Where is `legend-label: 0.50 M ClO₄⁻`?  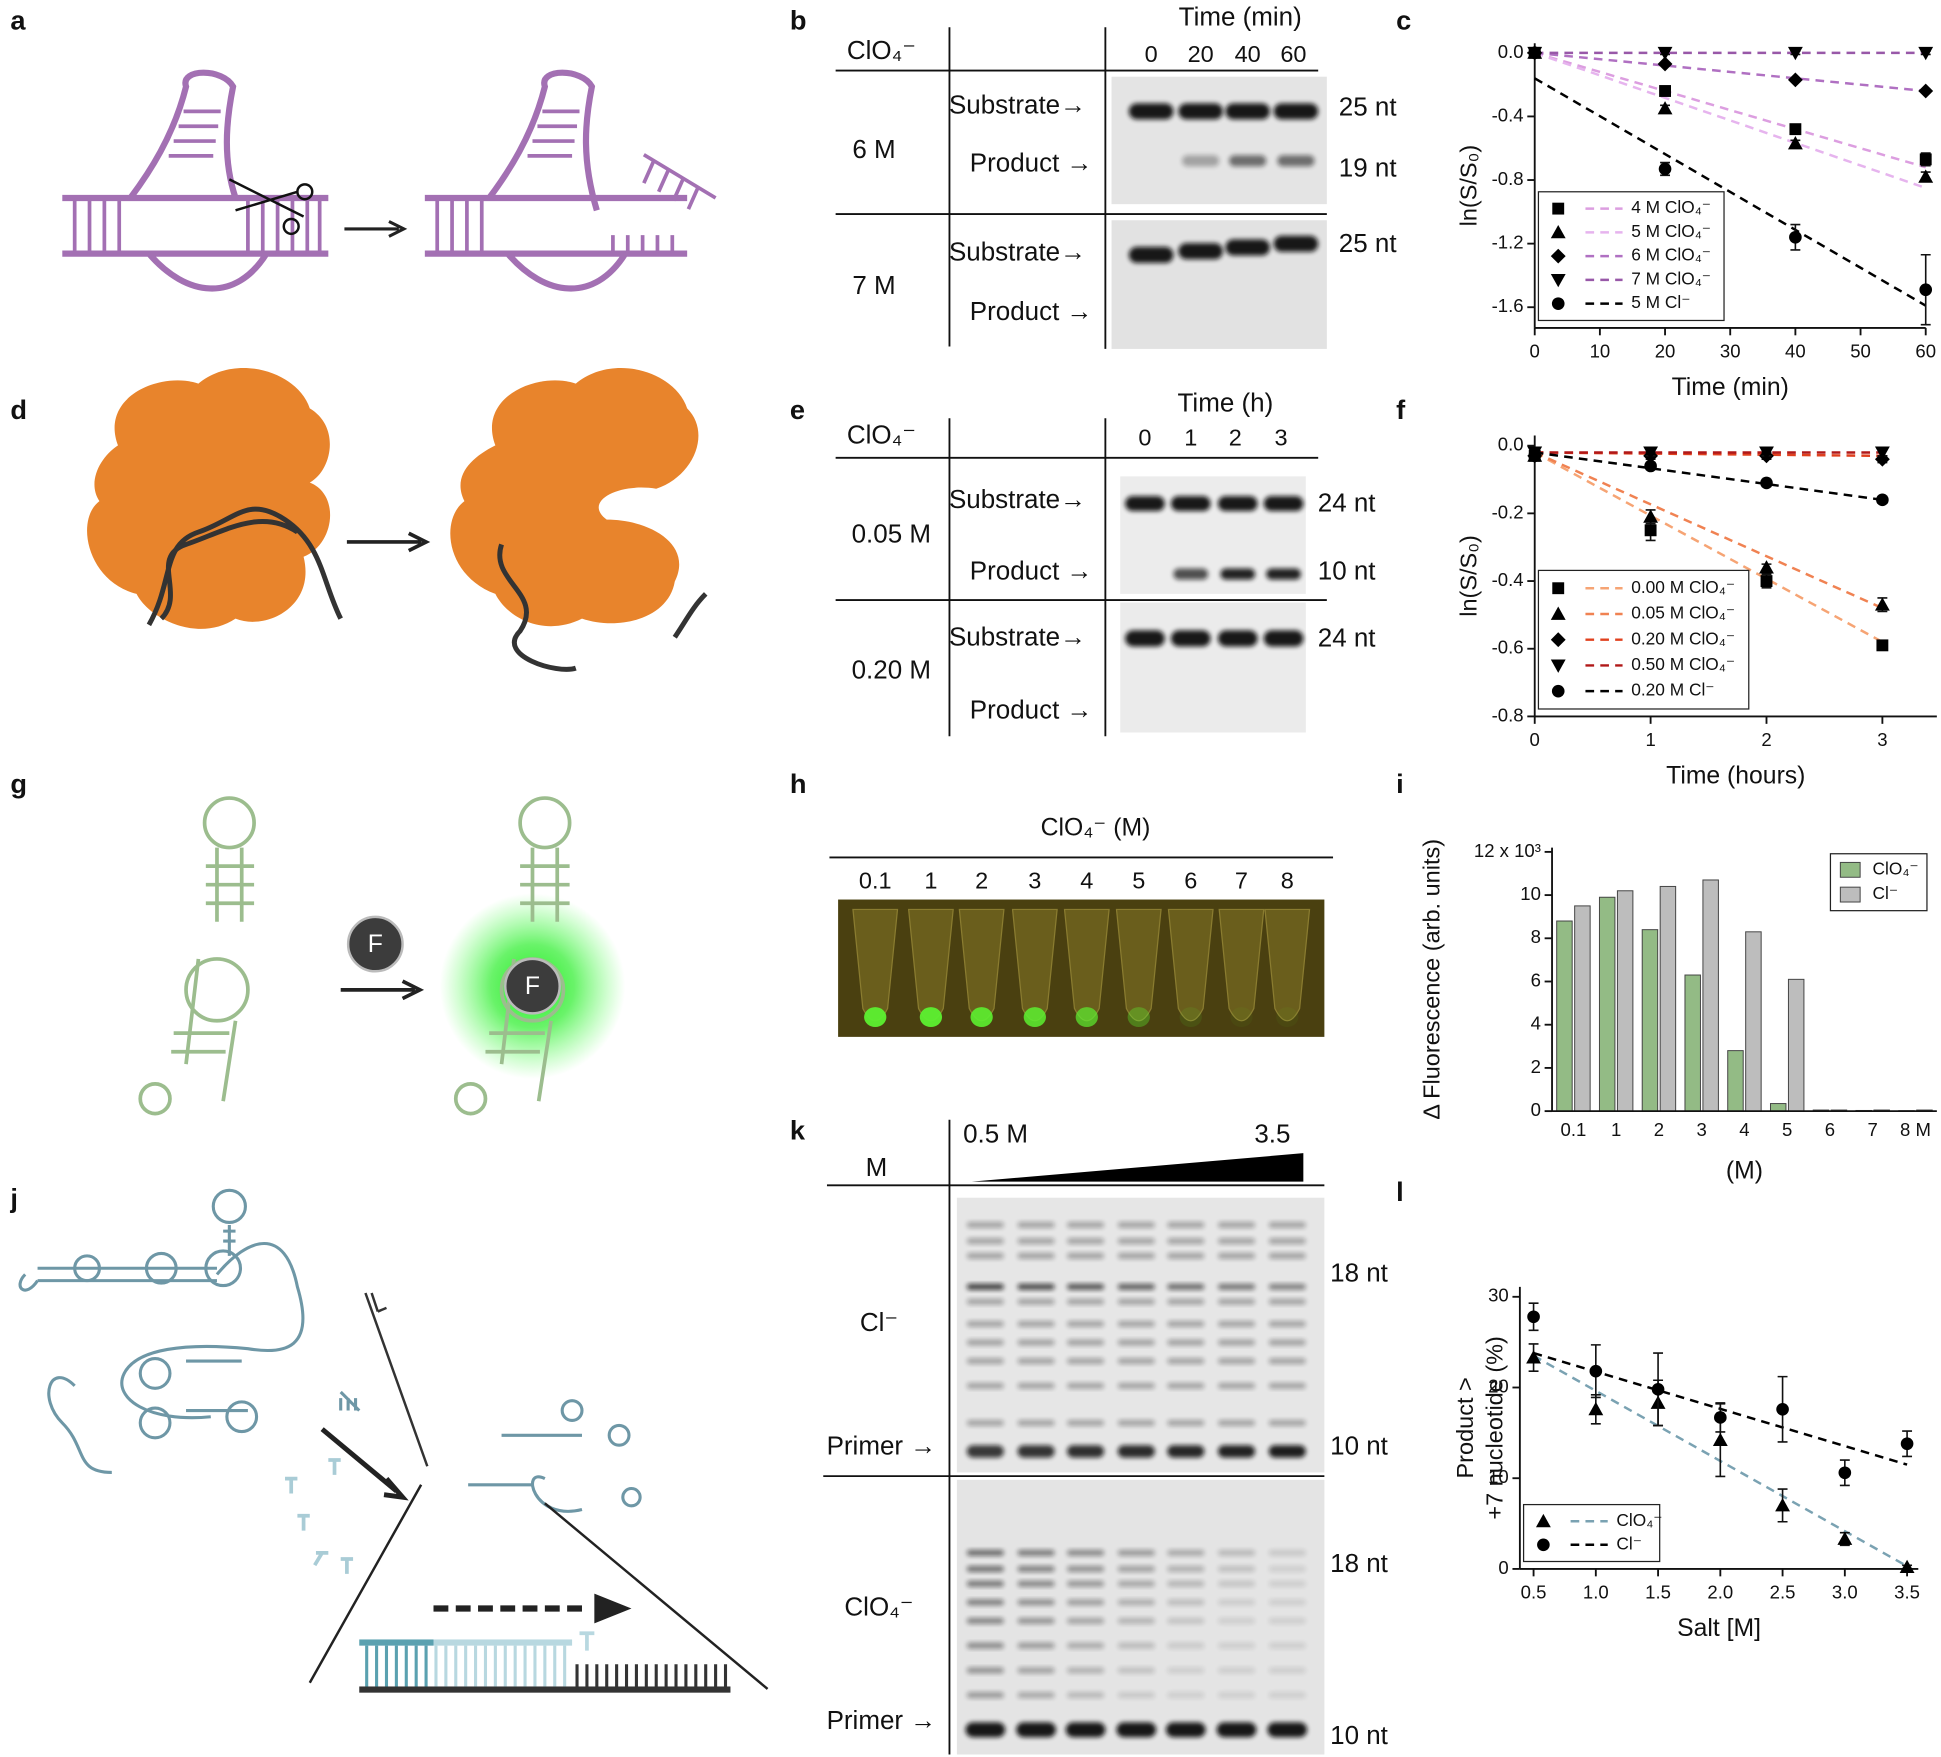 legend-label: 0.50 M ClO₄⁻ is located at coordinates (1683, 664).